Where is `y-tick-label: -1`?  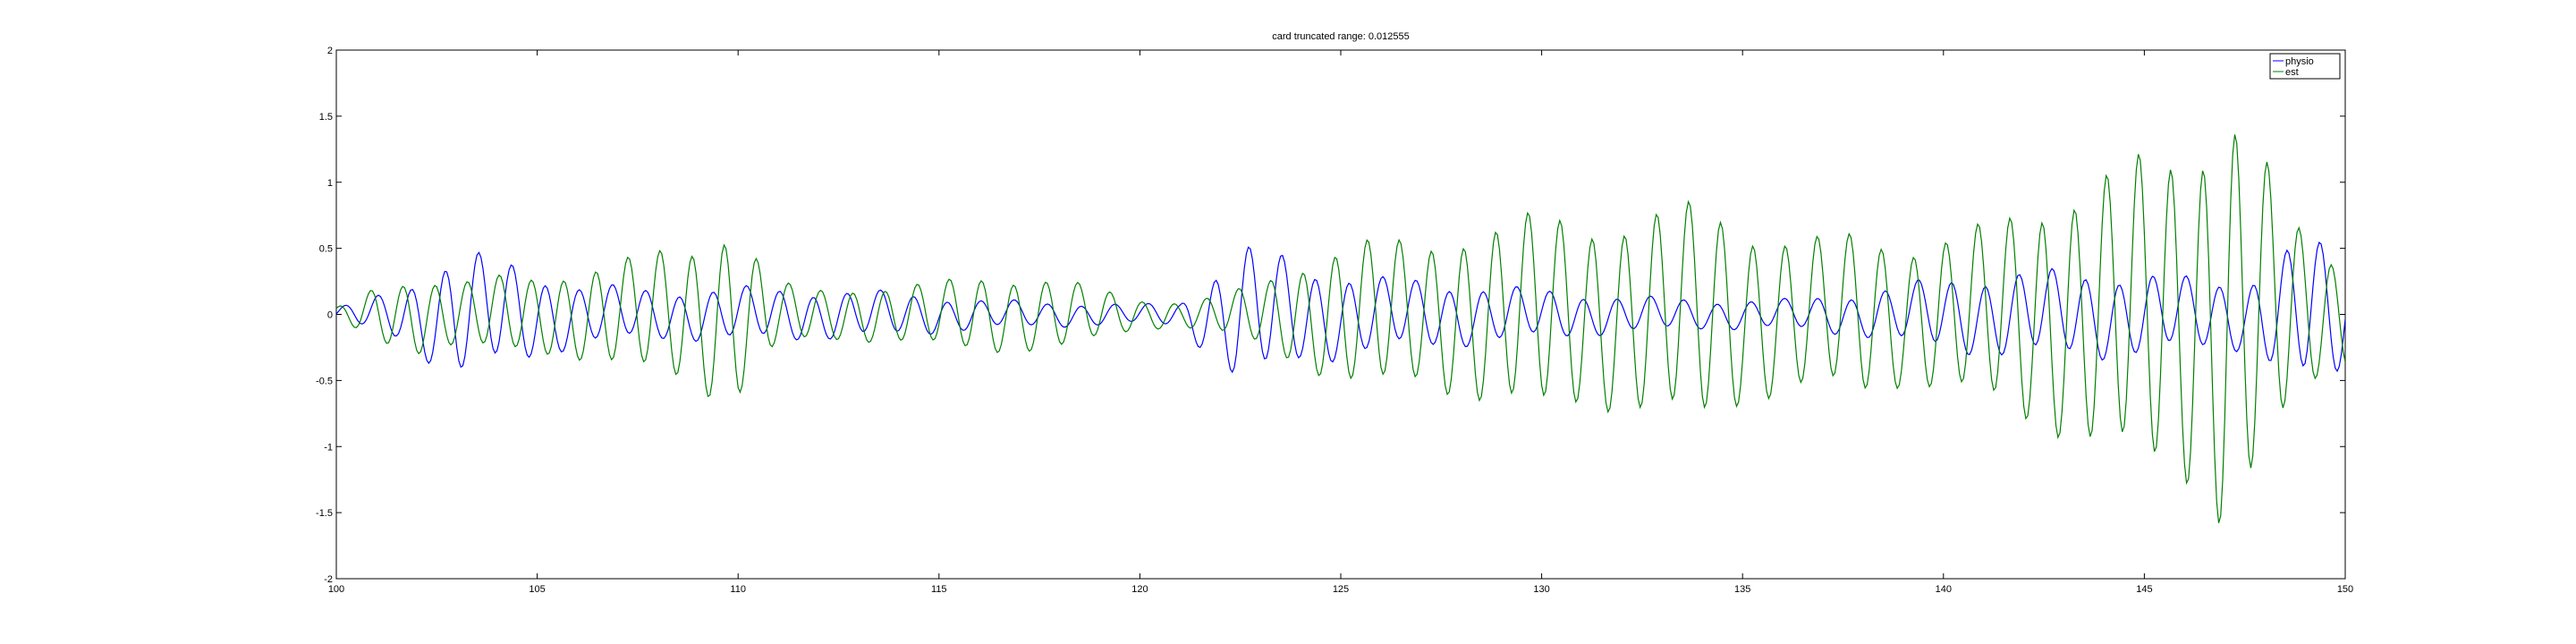
y-tick-label: -1 is located at coordinates (328, 447).